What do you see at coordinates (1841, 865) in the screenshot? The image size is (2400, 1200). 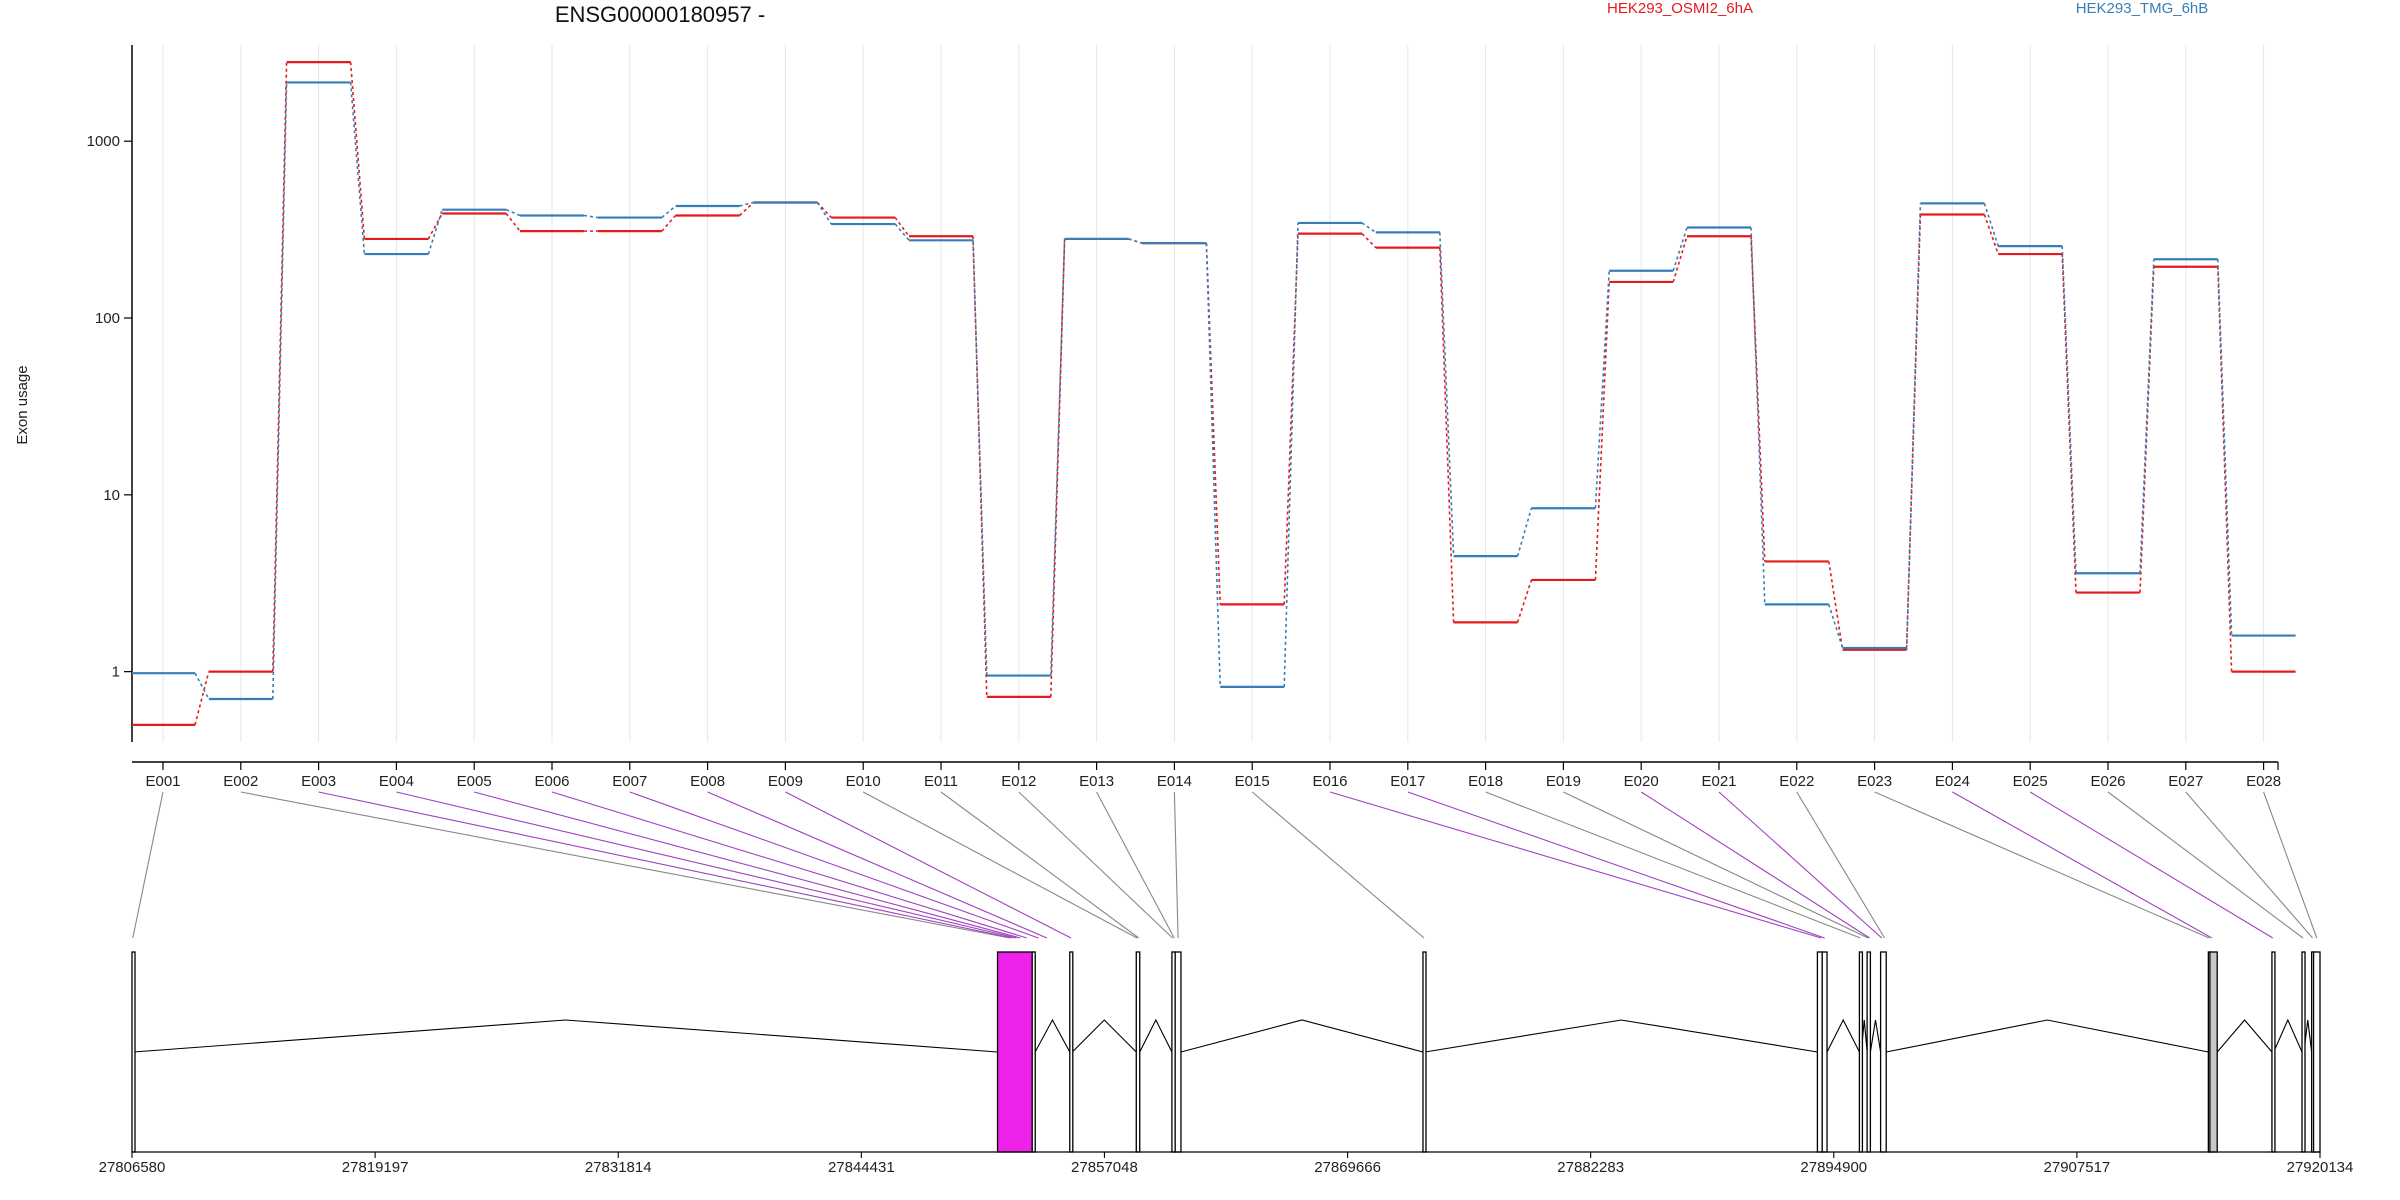 I see `exon-link-e022` at bounding box center [1841, 865].